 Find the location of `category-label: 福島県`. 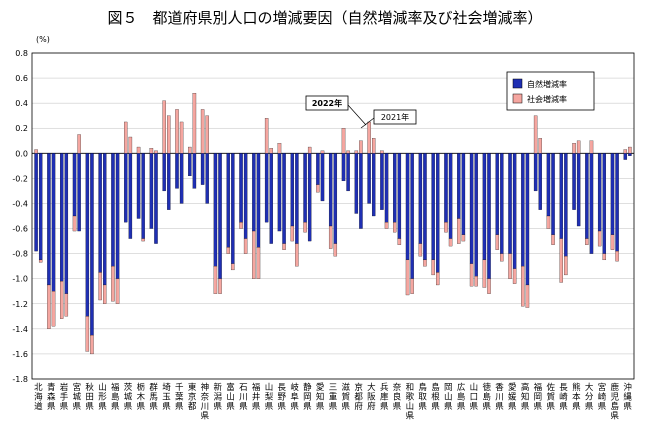

category-label: 福島県 is located at coordinates (115, 397).